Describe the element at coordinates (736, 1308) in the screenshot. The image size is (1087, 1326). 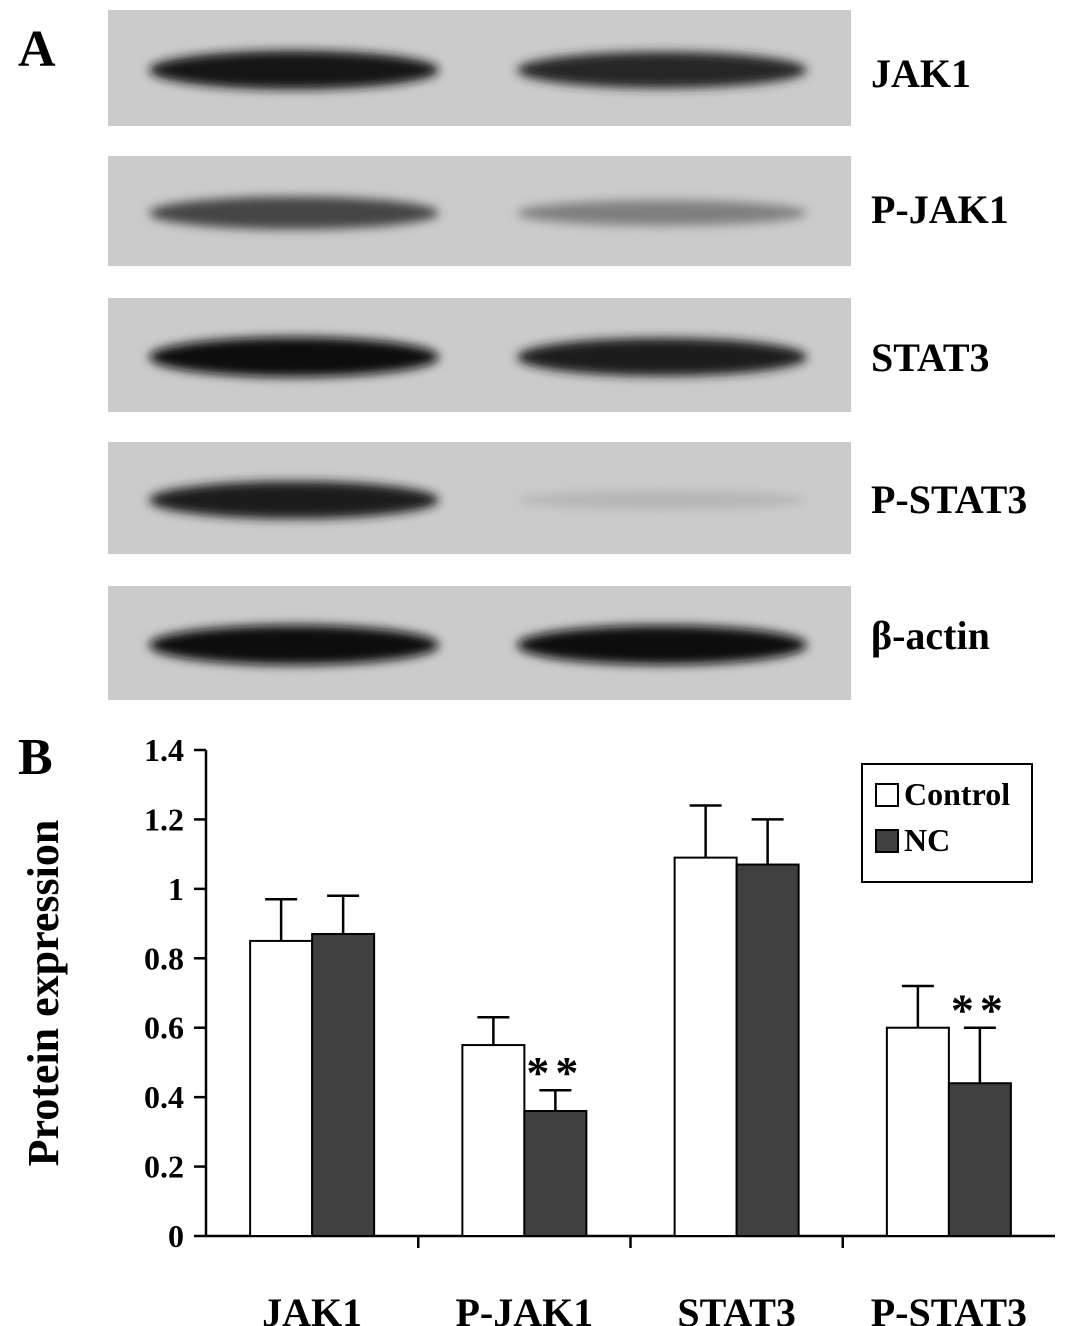
I see `x-category-label: STAT3` at that location.